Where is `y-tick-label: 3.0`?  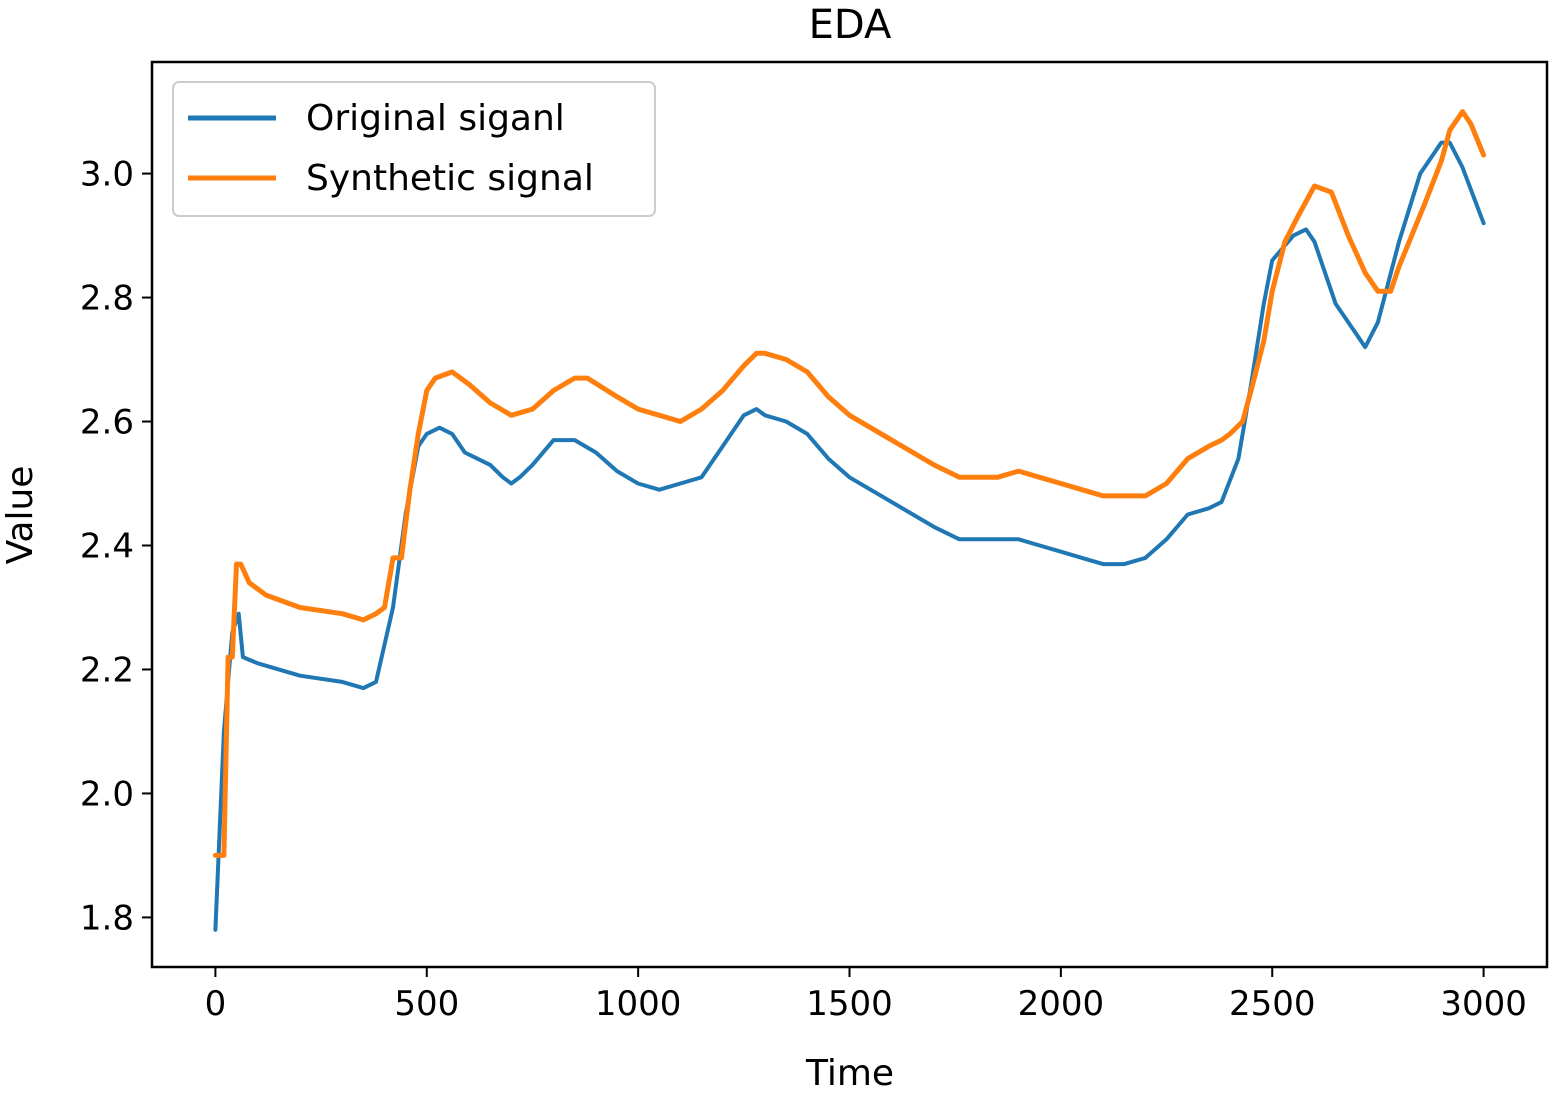 y-tick-label: 3.0 is located at coordinates (107, 175).